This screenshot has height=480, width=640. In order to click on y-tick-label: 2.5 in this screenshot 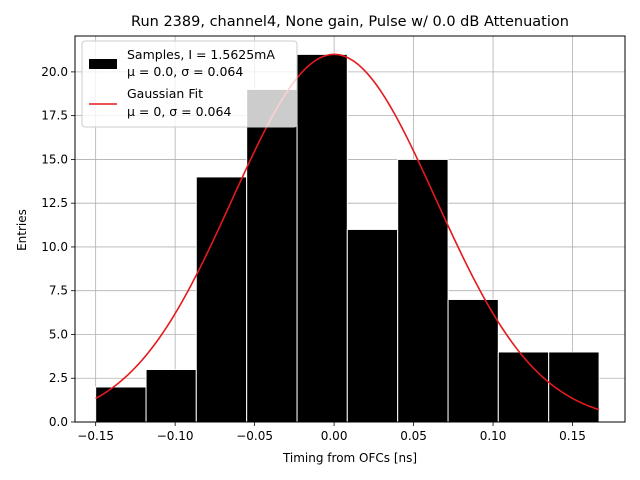, I will do `click(58, 378)`.